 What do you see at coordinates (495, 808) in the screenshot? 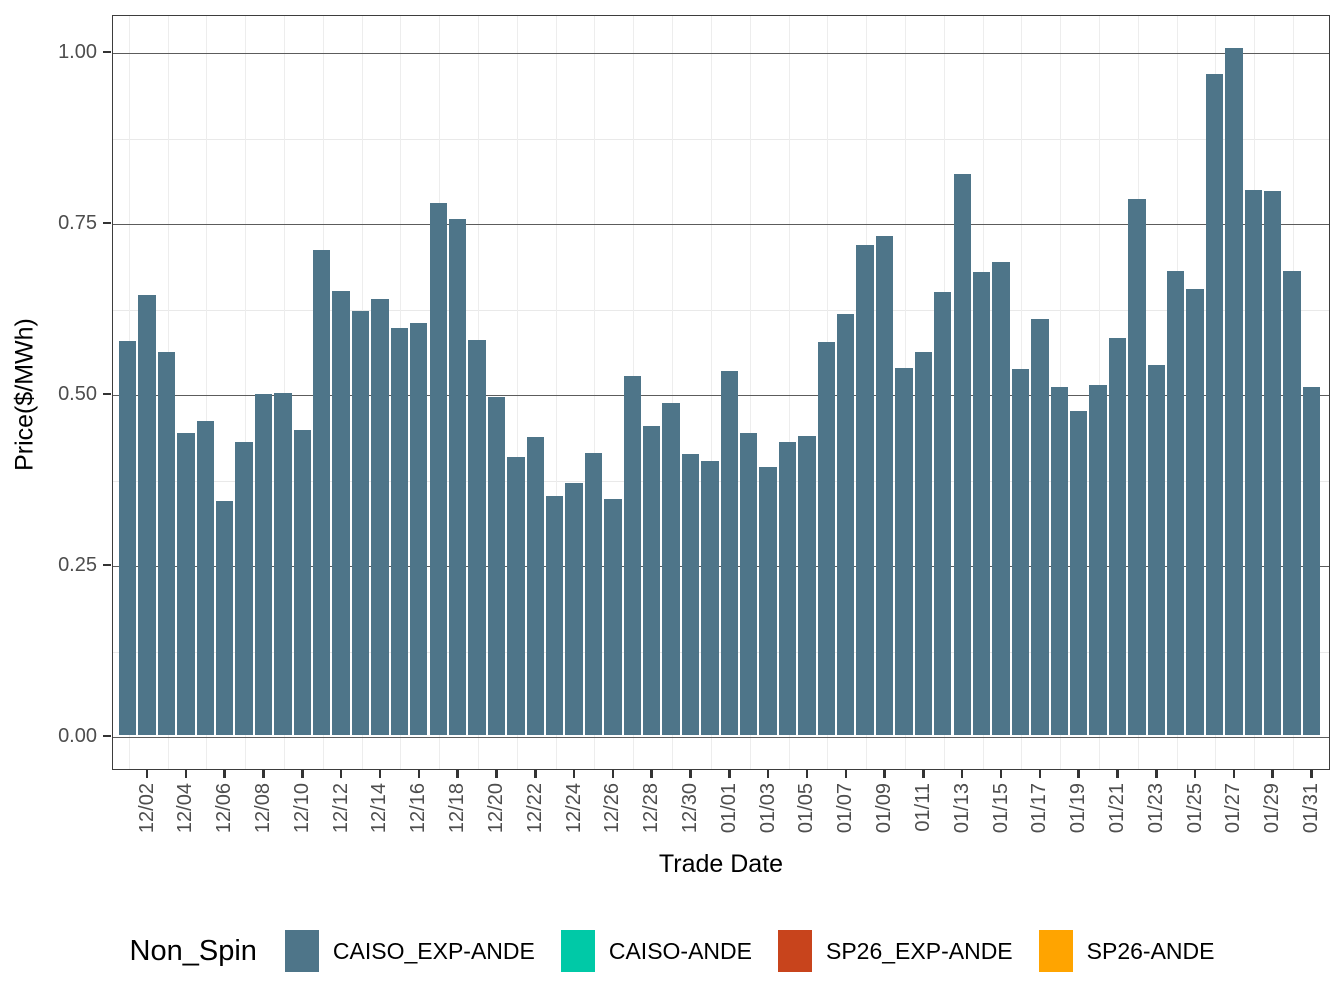
I see `x-tick-label: 12/20` at bounding box center [495, 808].